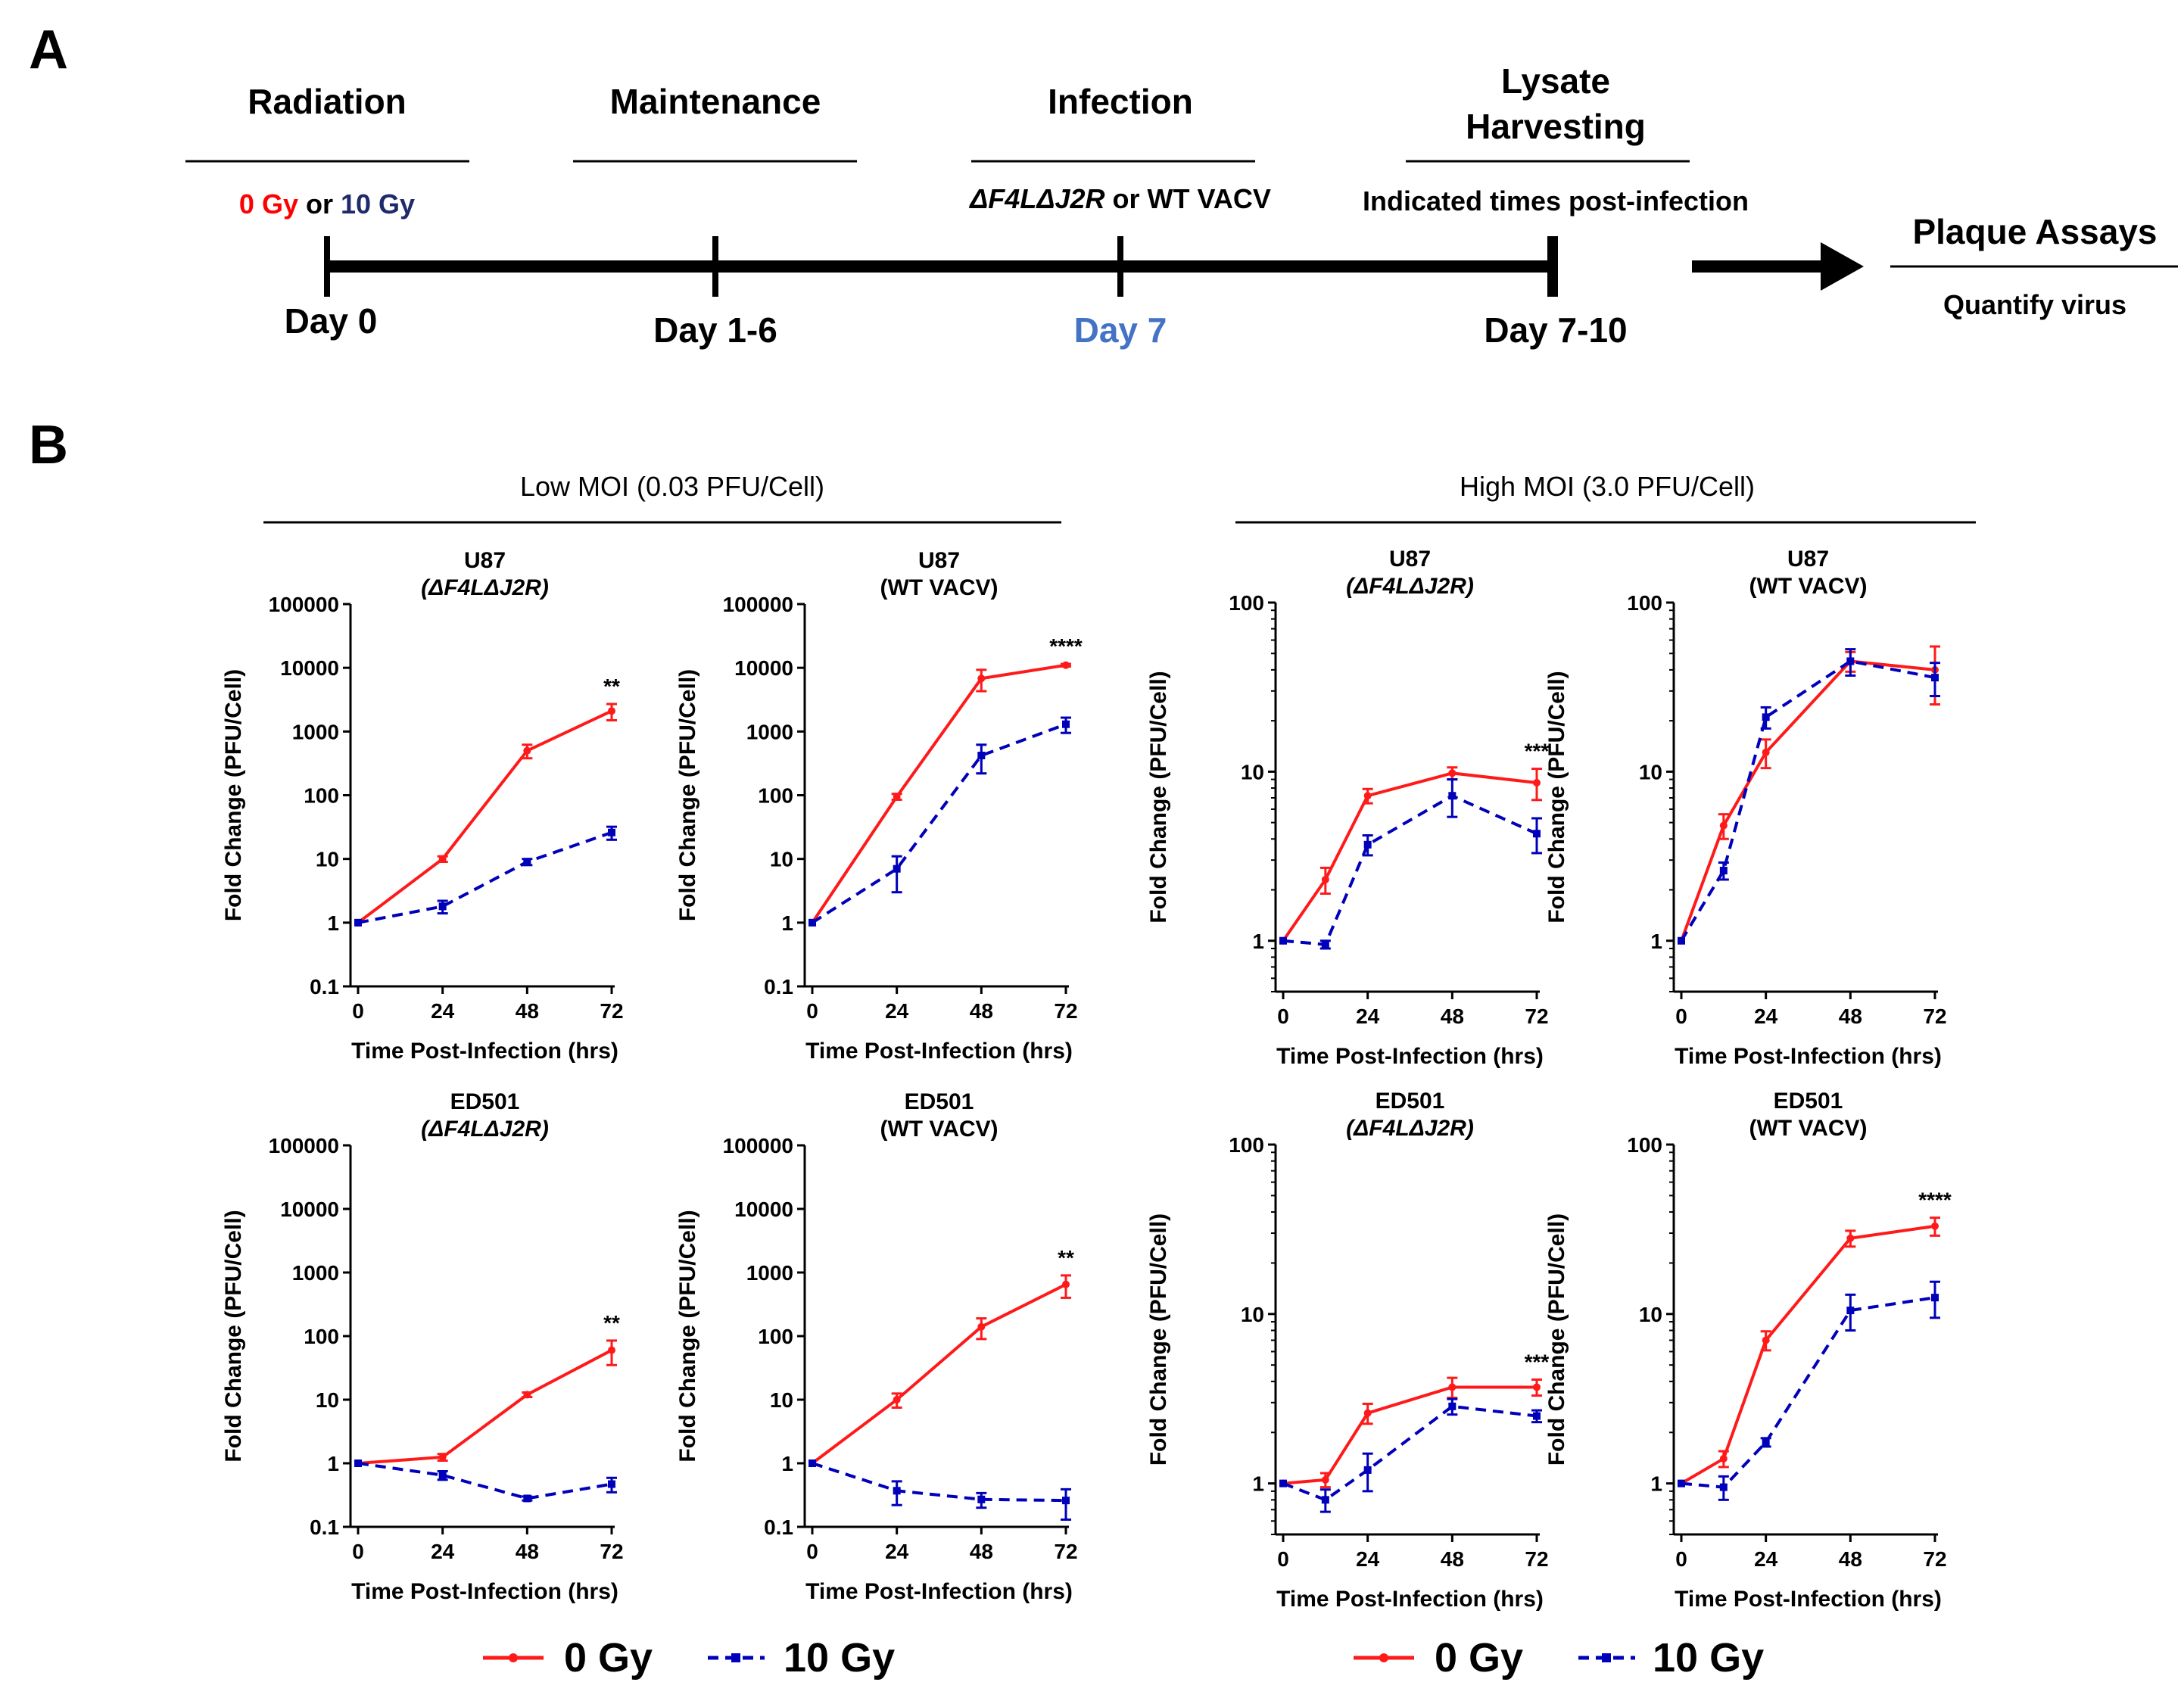  What do you see at coordinates (1556, 81) in the screenshot?
I see `stage-lysate-line1: Lysate` at bounding box center [1556, 81].